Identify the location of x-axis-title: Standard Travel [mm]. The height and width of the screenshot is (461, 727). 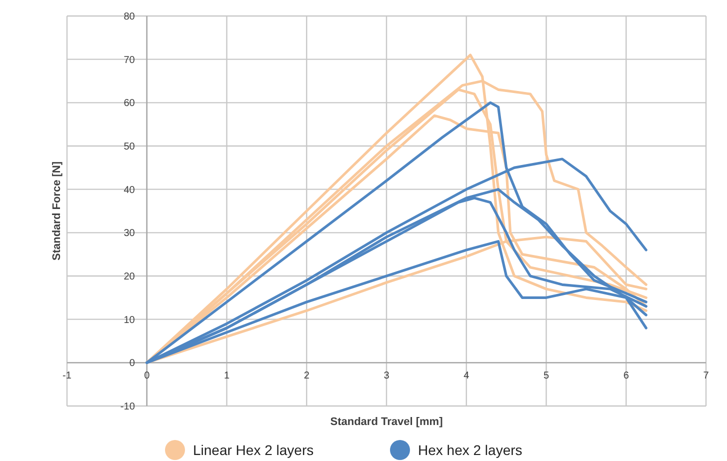
(387, 422).